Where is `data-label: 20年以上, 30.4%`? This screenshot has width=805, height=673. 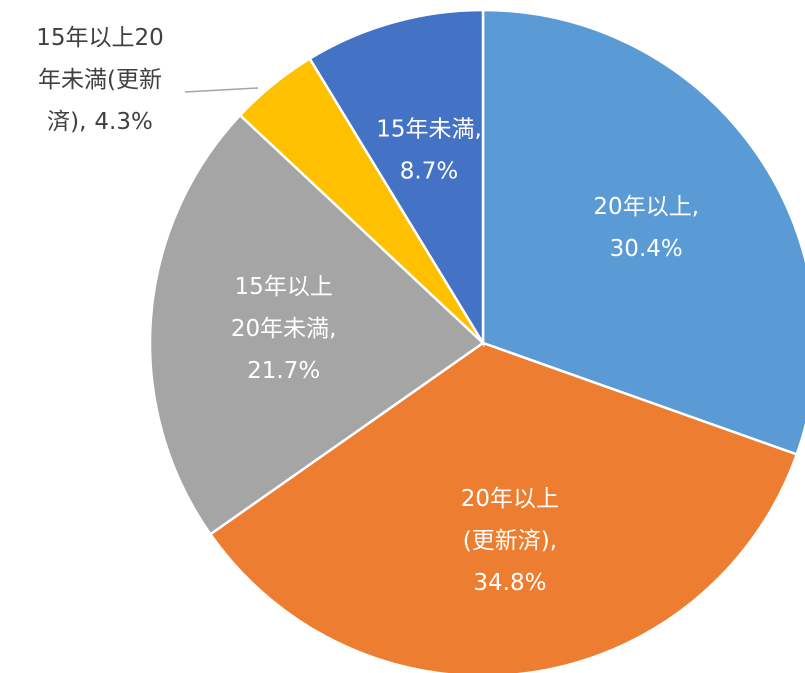 data-label: 20年以上, 30.4% is located at coordinates (646, 227).